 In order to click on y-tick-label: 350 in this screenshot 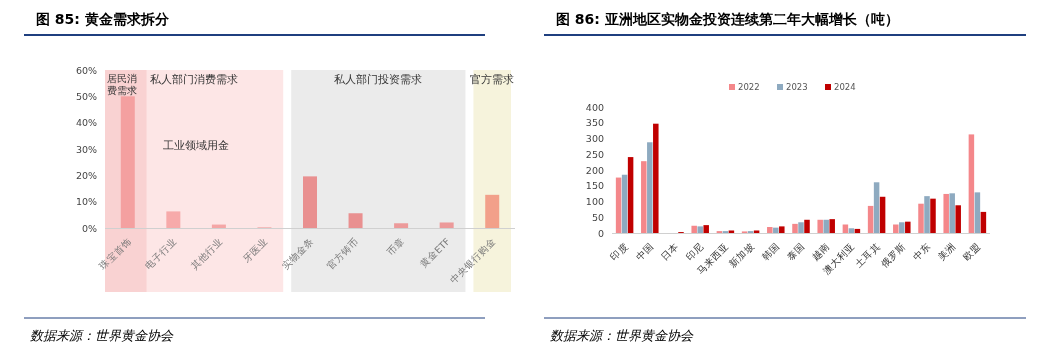, I will do `click(594, 123)`.